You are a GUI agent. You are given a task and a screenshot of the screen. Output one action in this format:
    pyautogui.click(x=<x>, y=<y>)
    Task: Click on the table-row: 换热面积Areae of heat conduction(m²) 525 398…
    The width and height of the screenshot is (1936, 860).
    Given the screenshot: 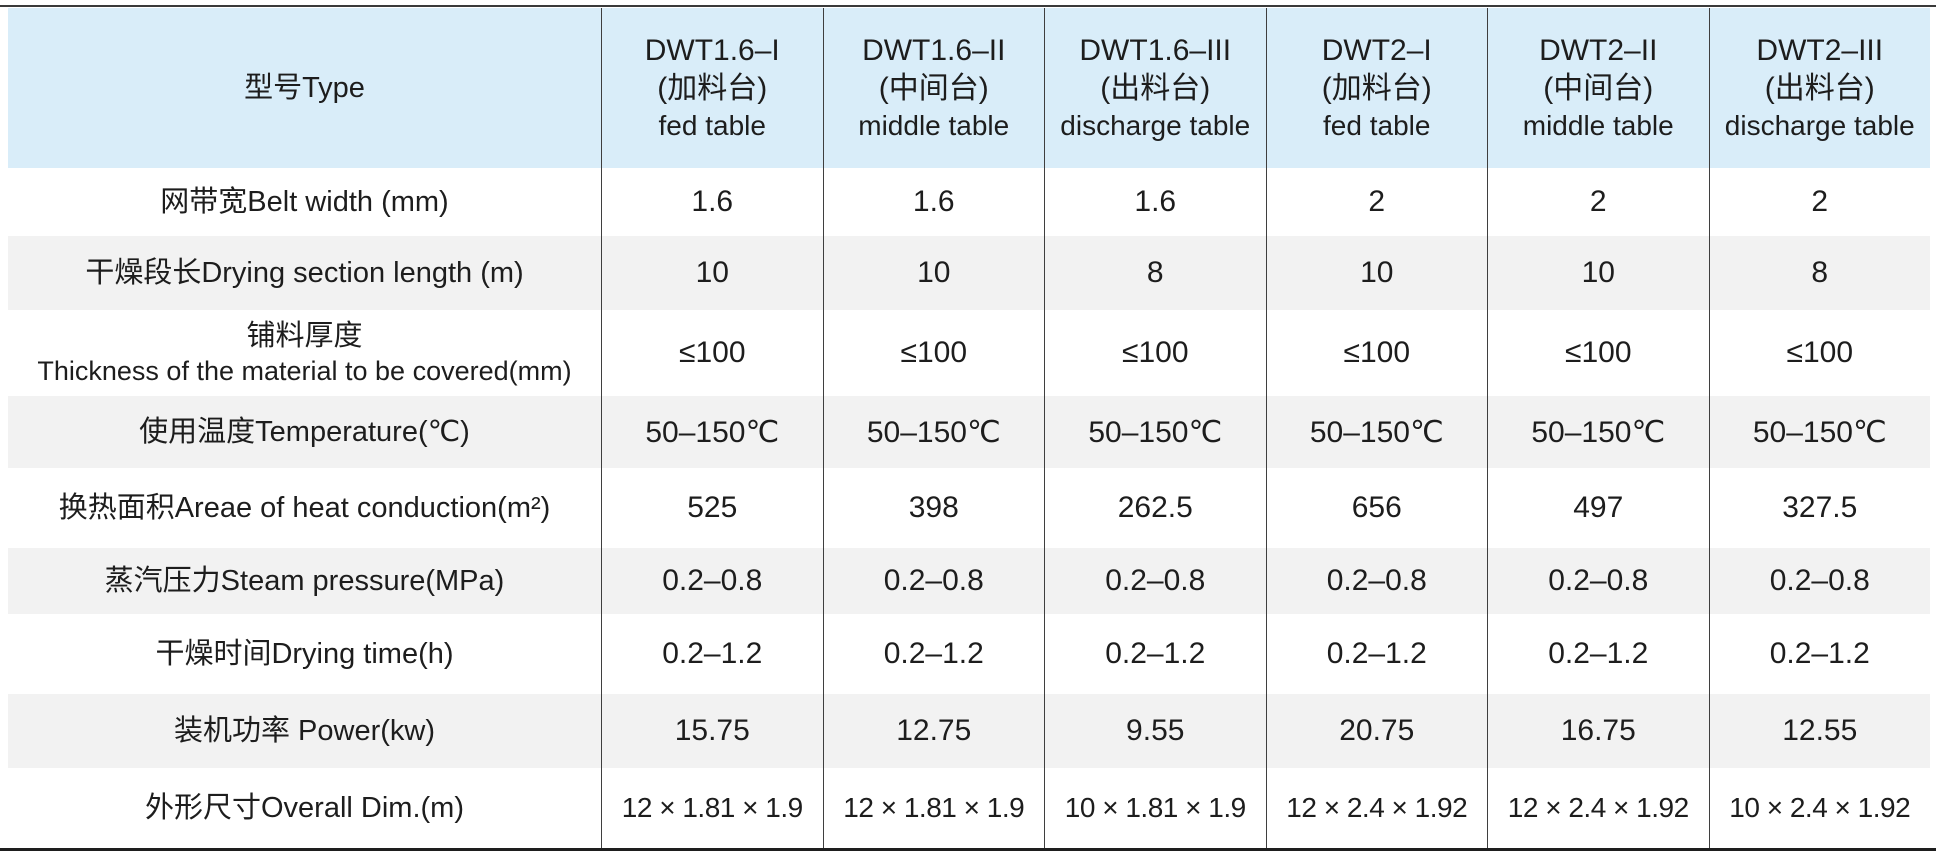 What is the action you would take?
    pyautogui.click(x=969, y=508)
    